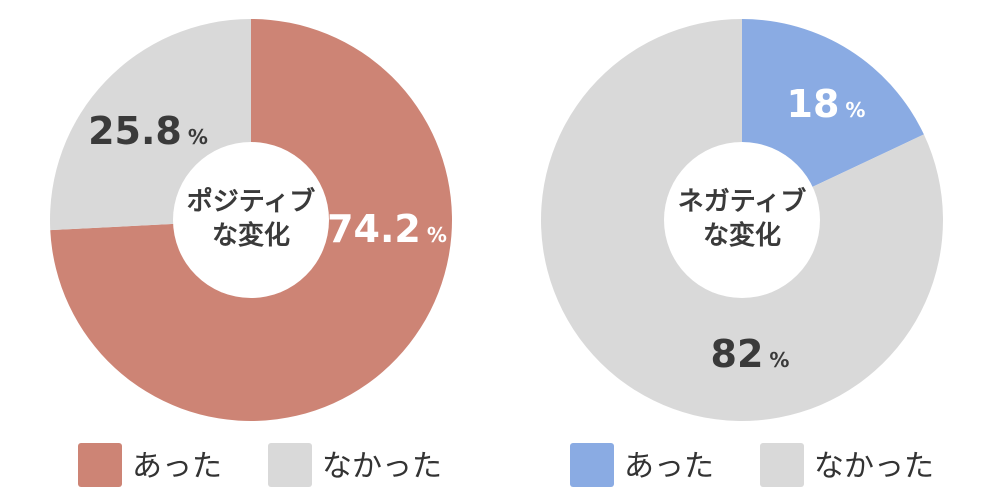 This screenshot has height=500, width=1000. I want to click on slice-value-label: 25.8%, so click(148, 131).